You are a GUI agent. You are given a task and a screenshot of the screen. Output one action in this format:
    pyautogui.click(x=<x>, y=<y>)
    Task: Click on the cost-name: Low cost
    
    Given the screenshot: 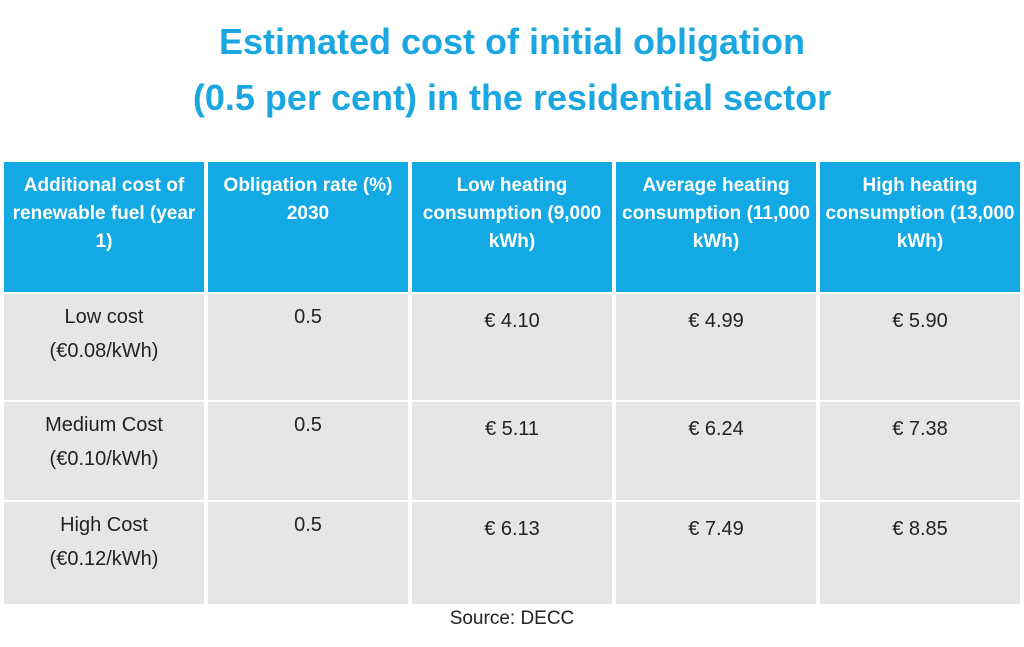 What is the action you would take?
    pyautogui.click(x=104, y=317)
    